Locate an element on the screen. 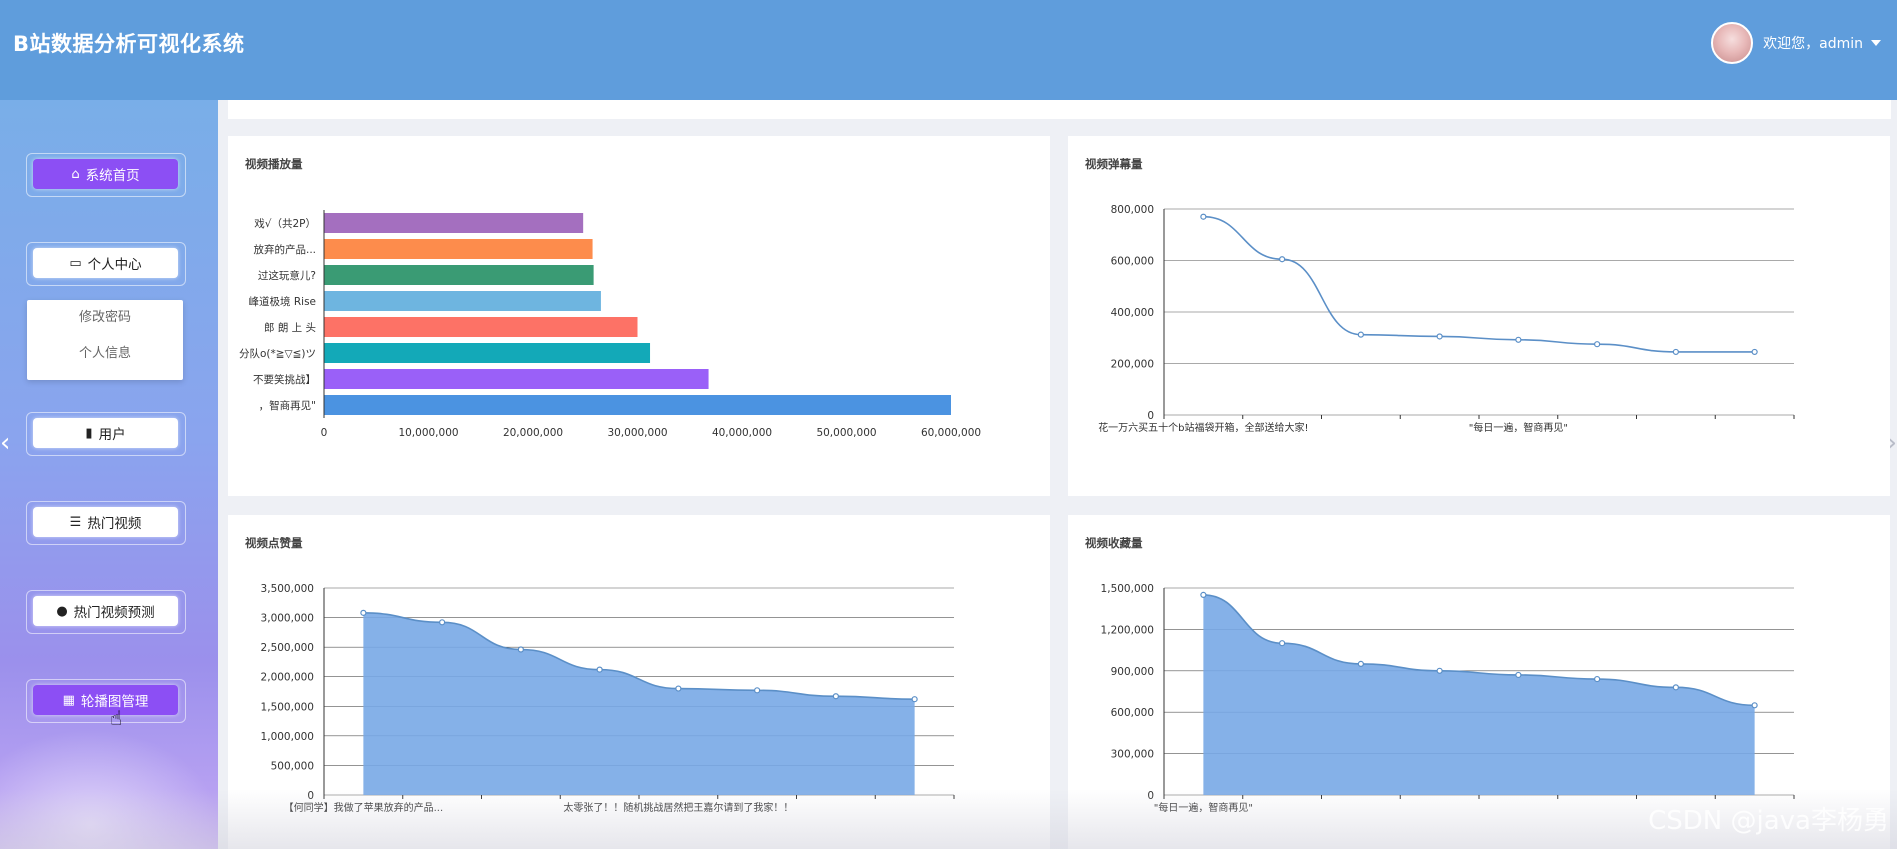  profile-card-icon: ▭ is located at coordinates (75, 263).